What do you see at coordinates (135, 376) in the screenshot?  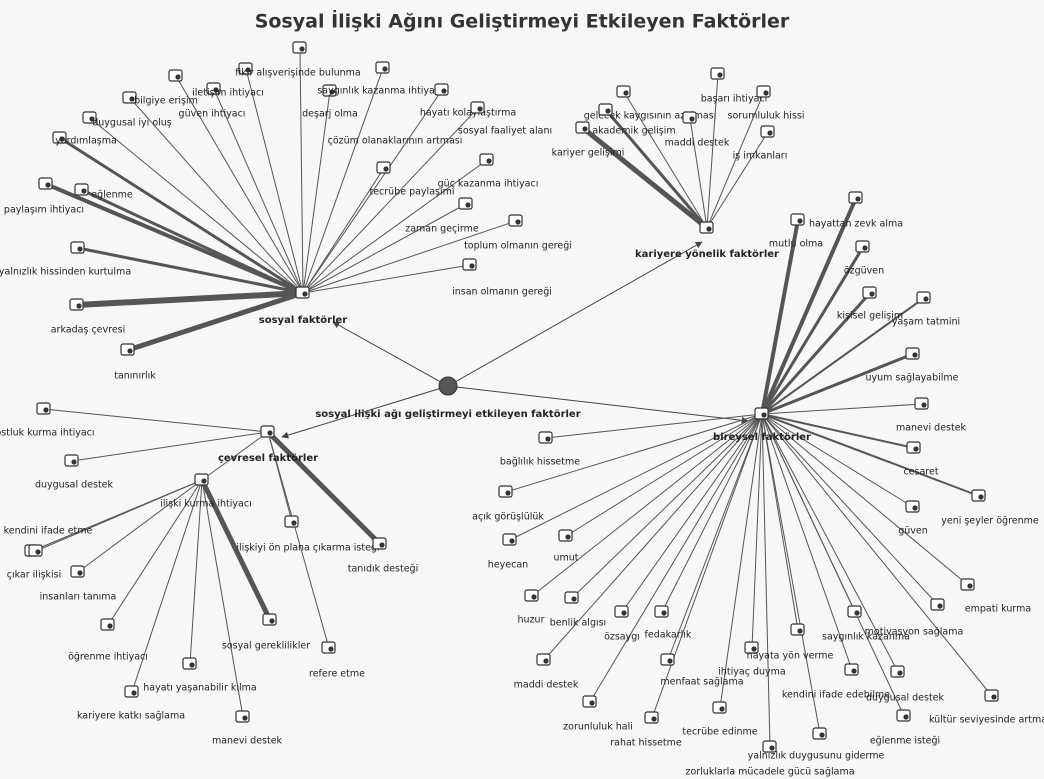 I see `node-label: tanınırlık` at bounding box center [135, 376].